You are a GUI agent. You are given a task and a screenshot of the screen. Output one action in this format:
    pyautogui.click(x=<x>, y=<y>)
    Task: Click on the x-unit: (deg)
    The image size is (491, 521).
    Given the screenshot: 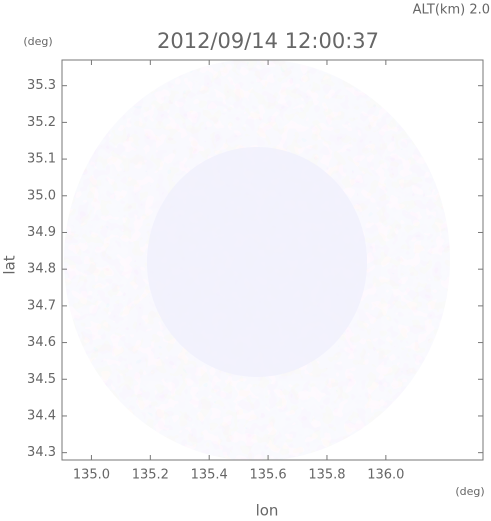 What is the action you would take?
    pyautogui.click(x=469, y=491)
    